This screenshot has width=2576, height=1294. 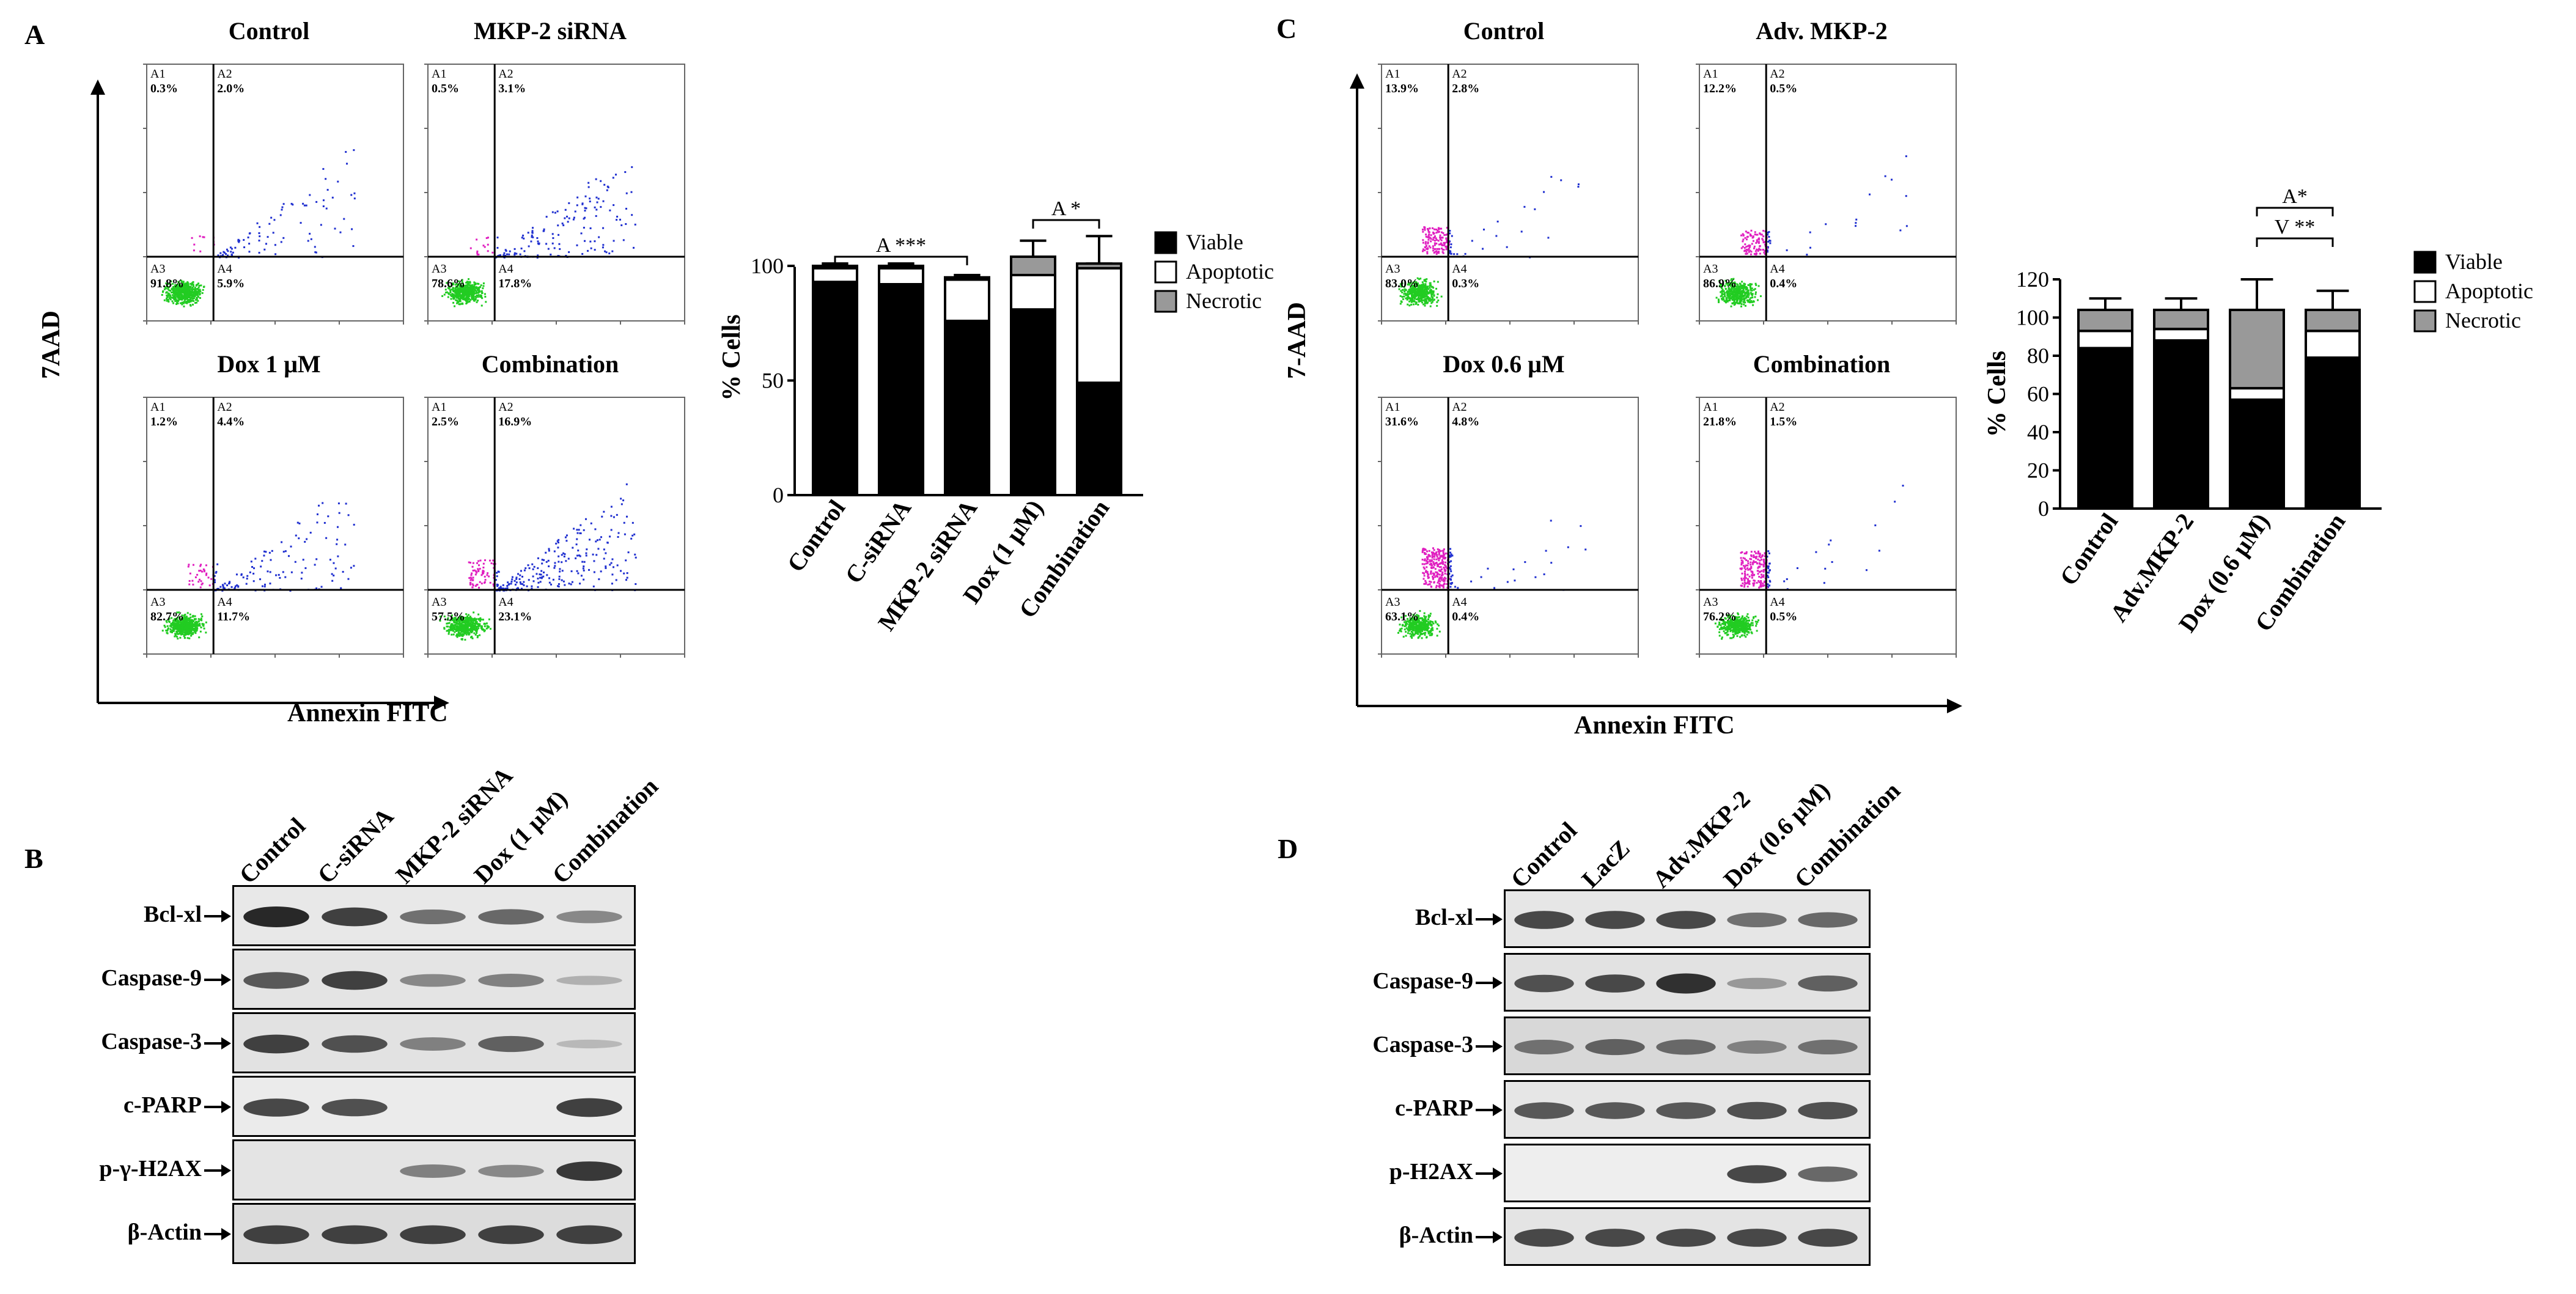 I want to click on significance-label: A ***, so click(x=901, y=245).